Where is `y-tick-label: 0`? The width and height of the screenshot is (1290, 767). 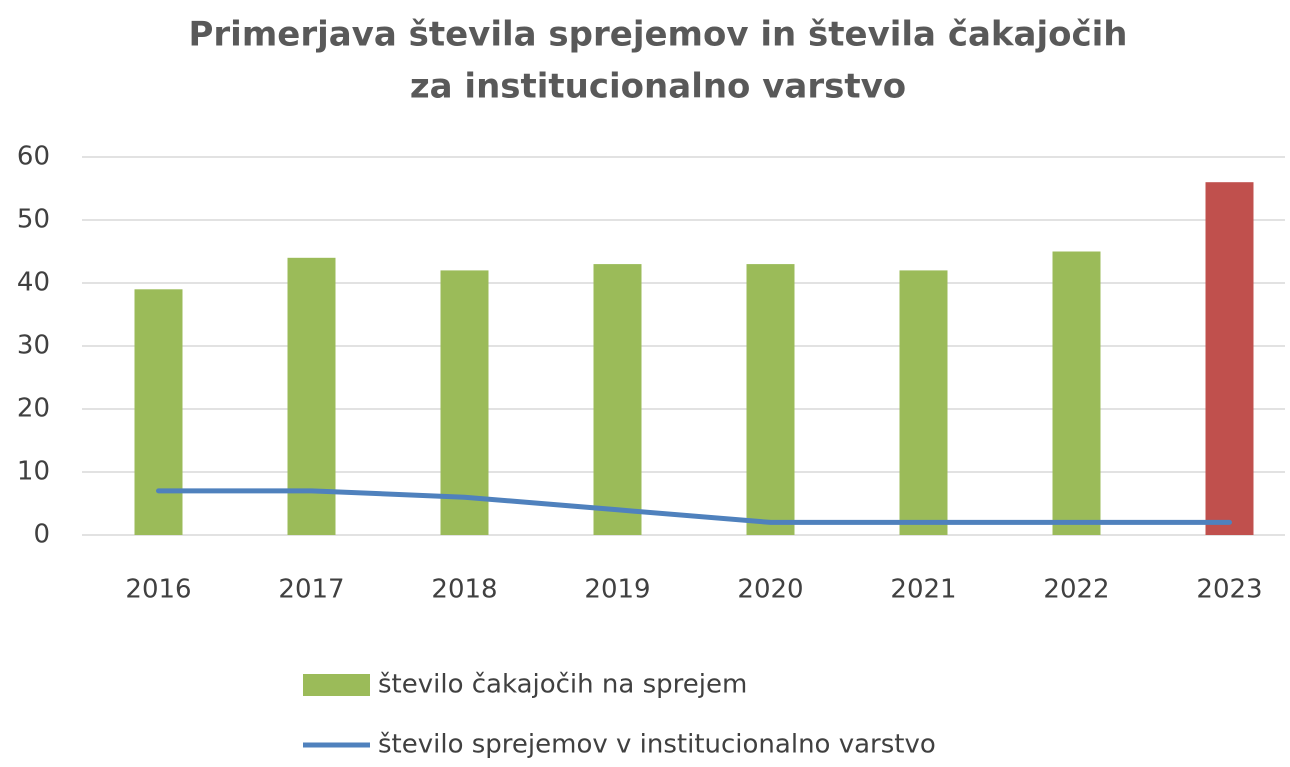 y-tick-label: 0 is located at coordinates (41, 535).